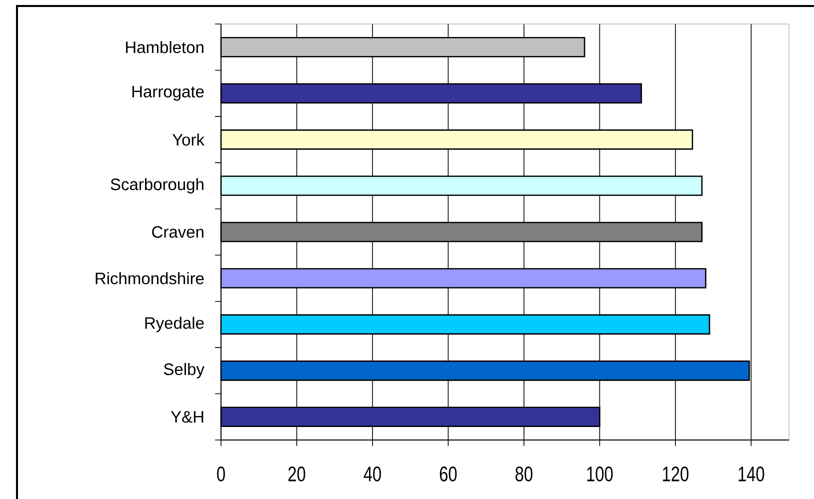  What do you see at coordinates (675, 474) in the screenshot?
I see `x-tick-label: 120` at bounding box center [675, 474].